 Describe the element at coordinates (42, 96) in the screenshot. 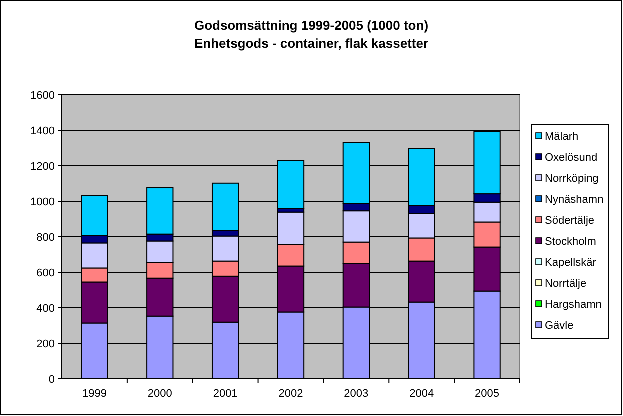

I see `y-tick-label: 1600` at that location.